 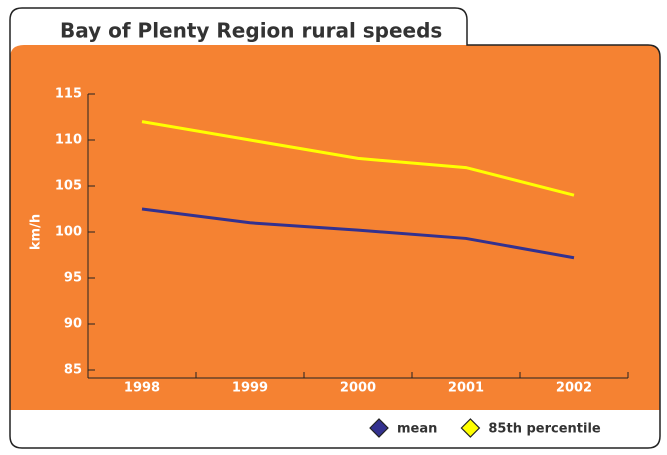 I want to click on chart-title: Bay of Plenty Region rural speeds, so click(x=251, y=31).